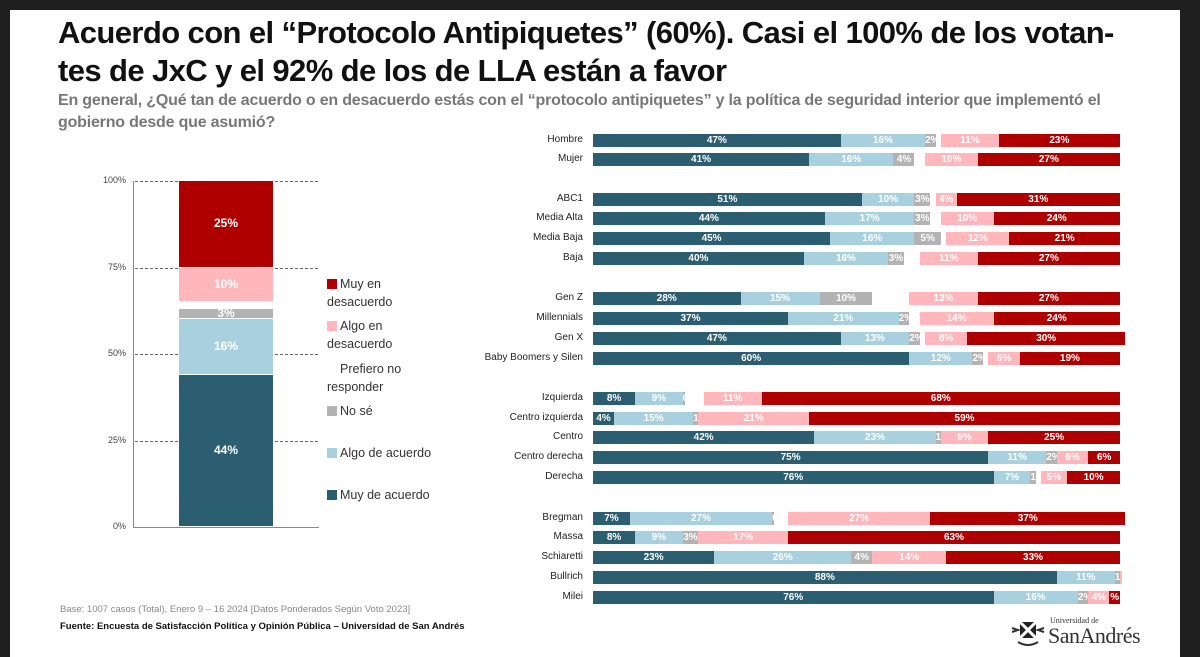 This screenshot has height=657, width=1200. I want to click on bar-segment-muy_desacuerdo: 6%, so click(1104, 457).